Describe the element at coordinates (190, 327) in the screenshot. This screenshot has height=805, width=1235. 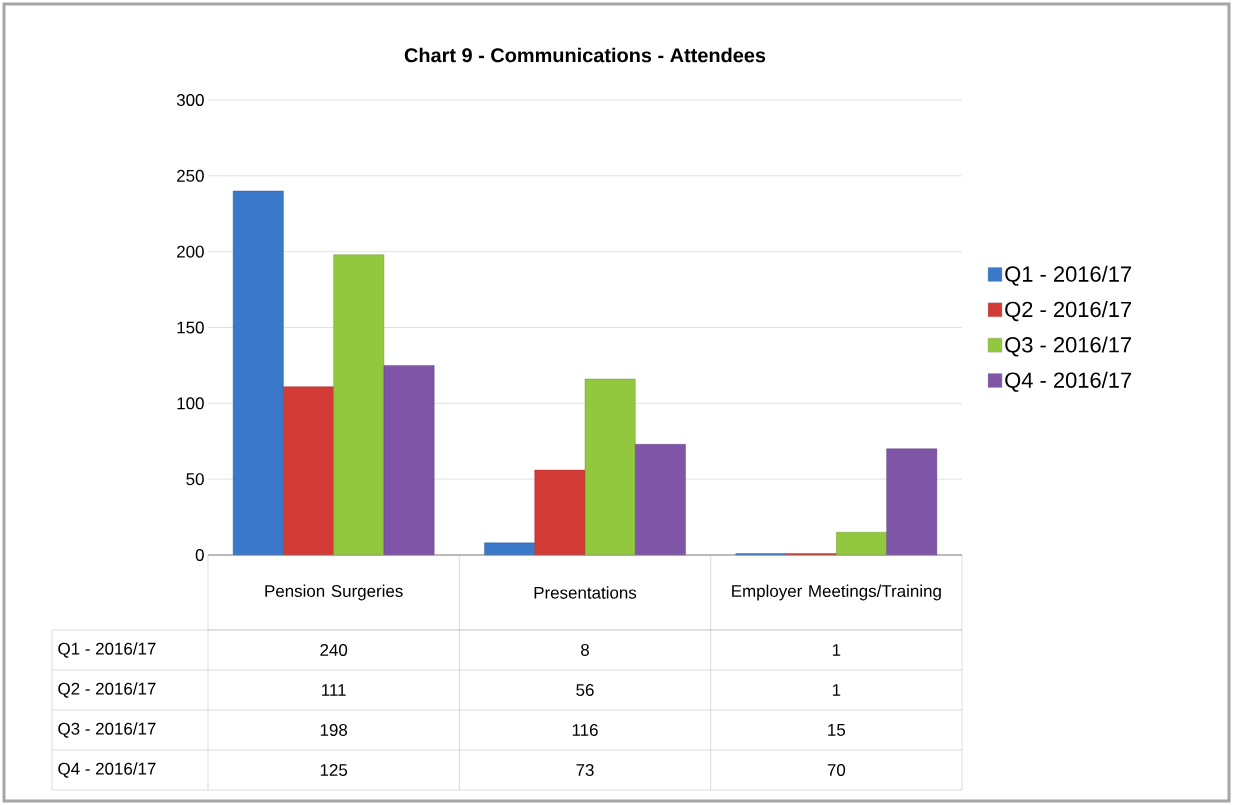
I see `y-tick-label: 150` at that location.